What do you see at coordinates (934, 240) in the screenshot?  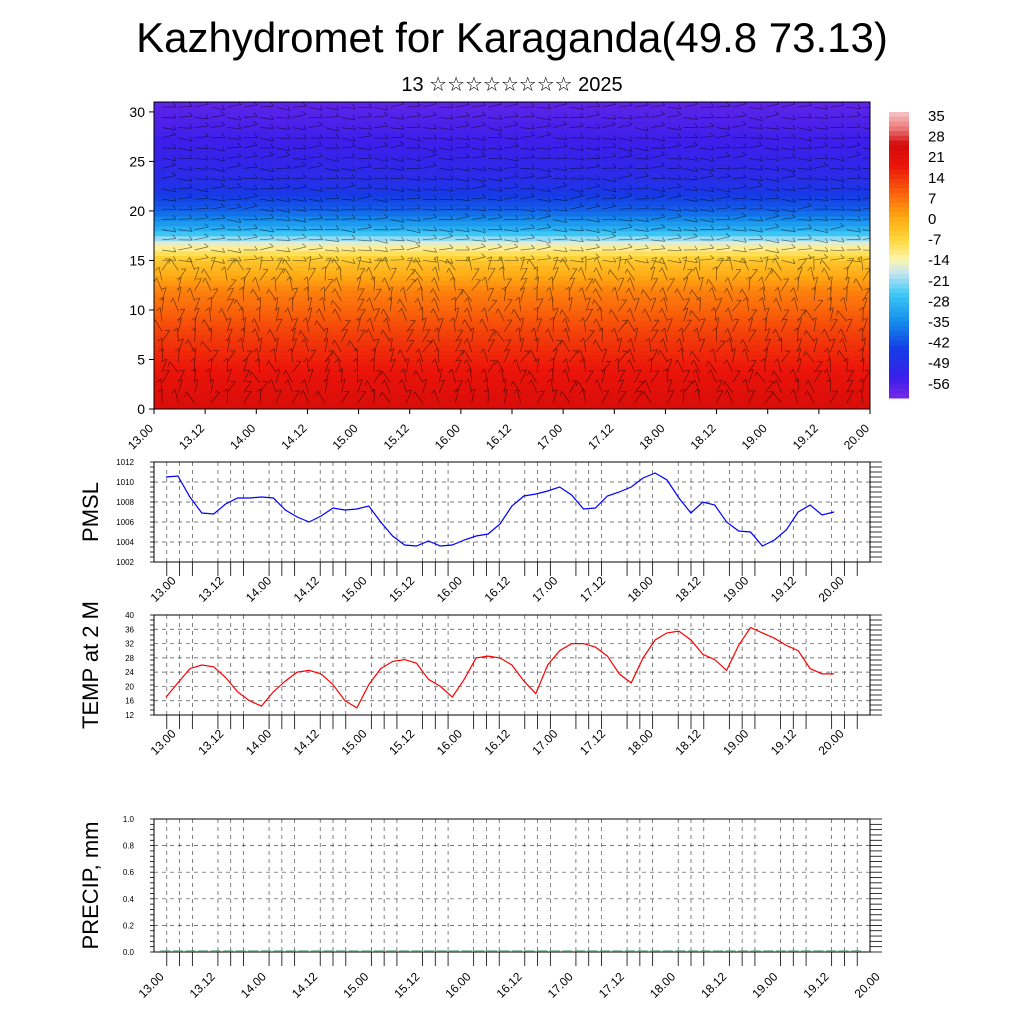 I see `colorbar-label: -7` at bounding box center [934, 240].